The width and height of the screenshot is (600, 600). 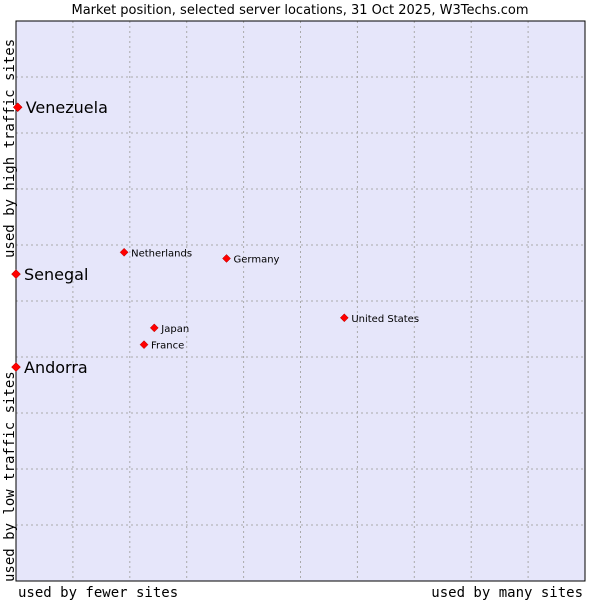 What do you see at coordinates (385, 319) in the screenshot?
I see `point-label: United States` at bounding box center [385, 319].